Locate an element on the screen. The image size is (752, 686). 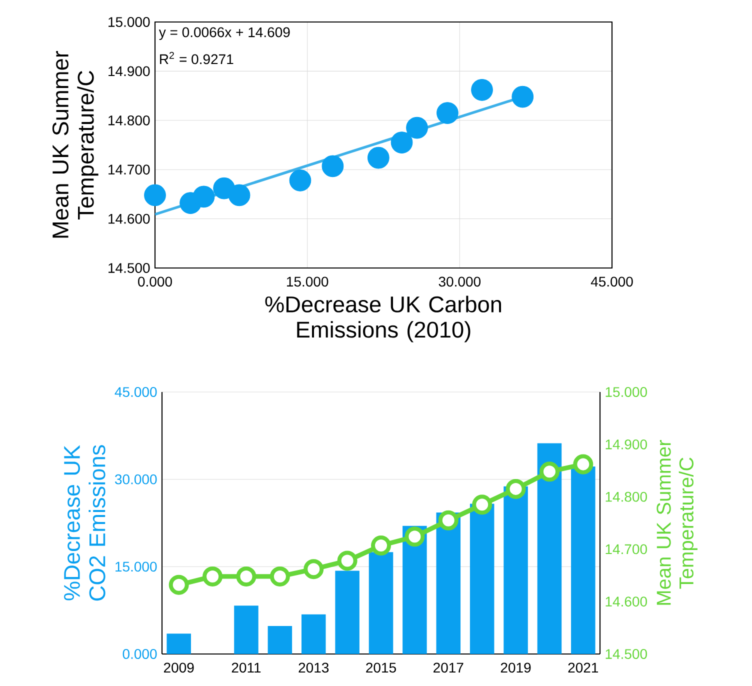
y2-axis-title: Mean UK Summer Temperature/C is located at coordinates (677, 522).